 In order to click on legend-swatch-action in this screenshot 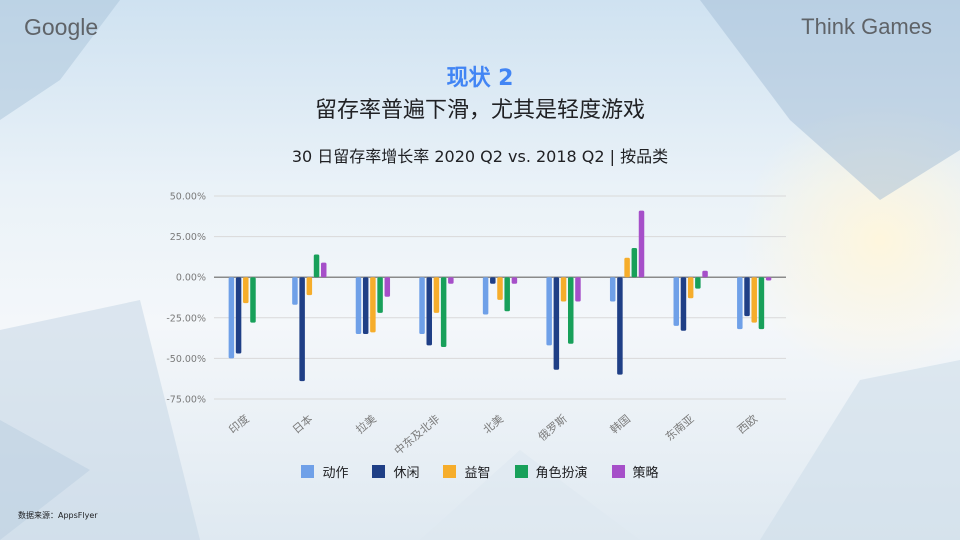, I will do `click(308, 471)`.